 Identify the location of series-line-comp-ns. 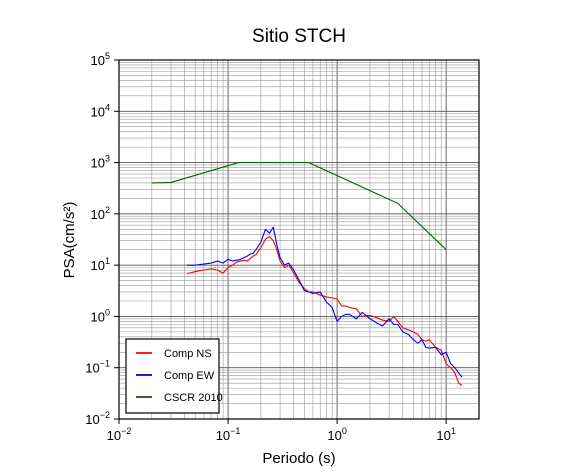
(324, 311).